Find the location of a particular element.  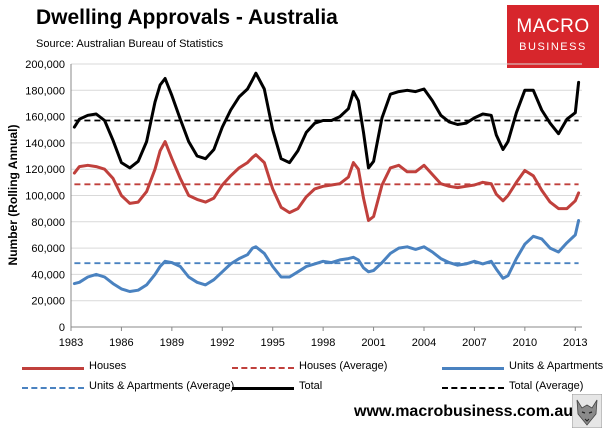

footer-url: www.macrobusiness.com.au is located at coordinates (464, 411).